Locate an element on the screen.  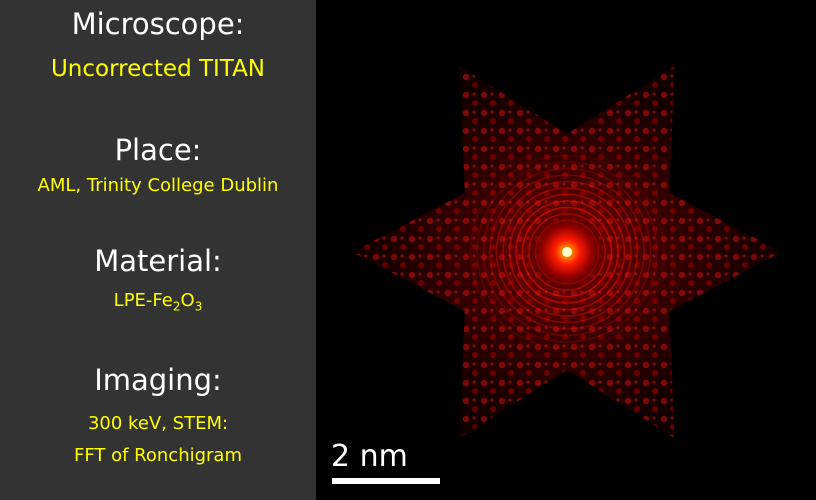
material-value: LPE-Fe2O3 is located at coordinates (158, 304).